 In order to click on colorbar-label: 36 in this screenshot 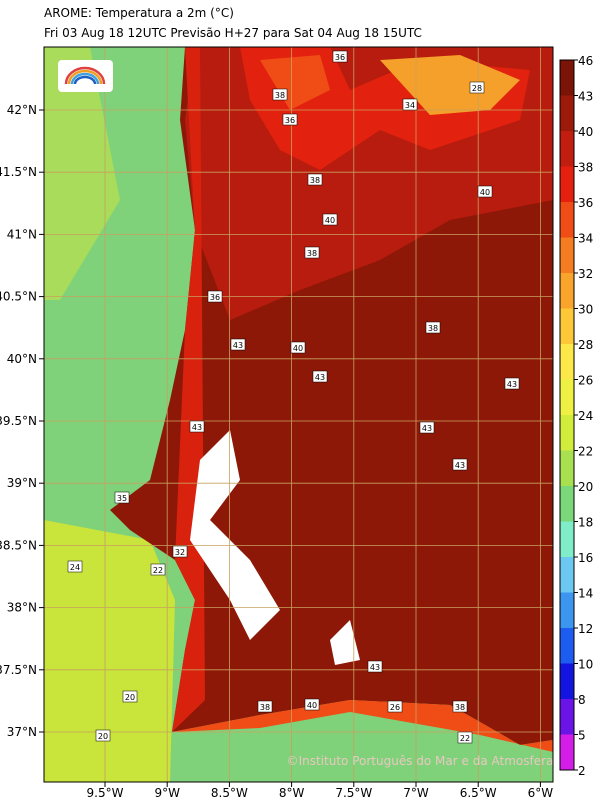, I will do `click(585, 203)`.